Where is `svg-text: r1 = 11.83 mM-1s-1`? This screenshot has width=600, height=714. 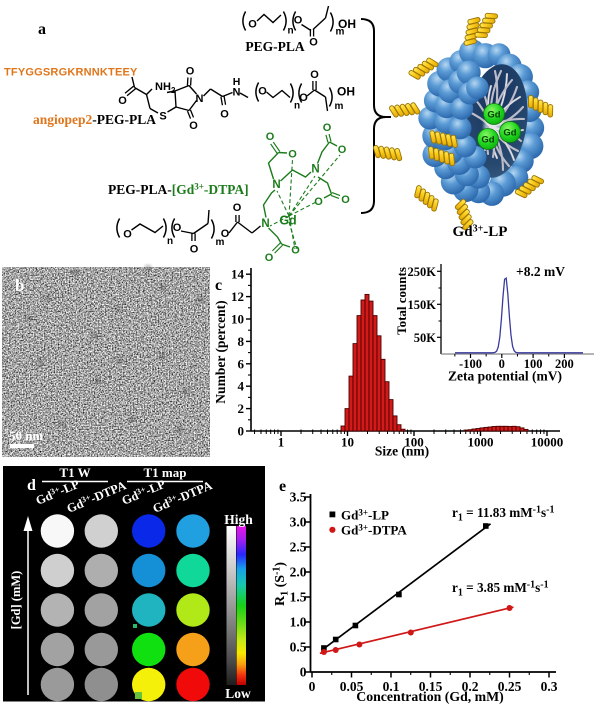
svg-text: r1 = 11.83 mM-1s-1 is located at coordinates (503, 514).